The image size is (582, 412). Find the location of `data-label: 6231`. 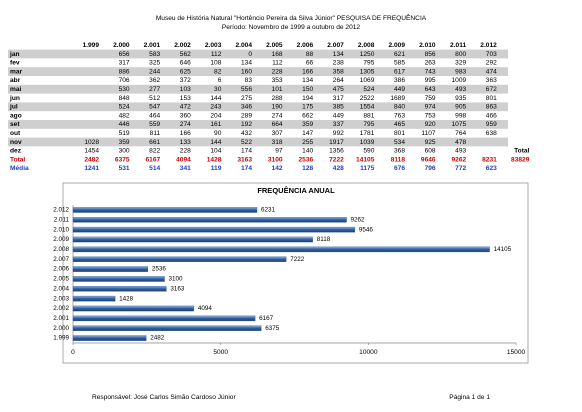

data-label: 6231 is located at coordinates (268, 210).